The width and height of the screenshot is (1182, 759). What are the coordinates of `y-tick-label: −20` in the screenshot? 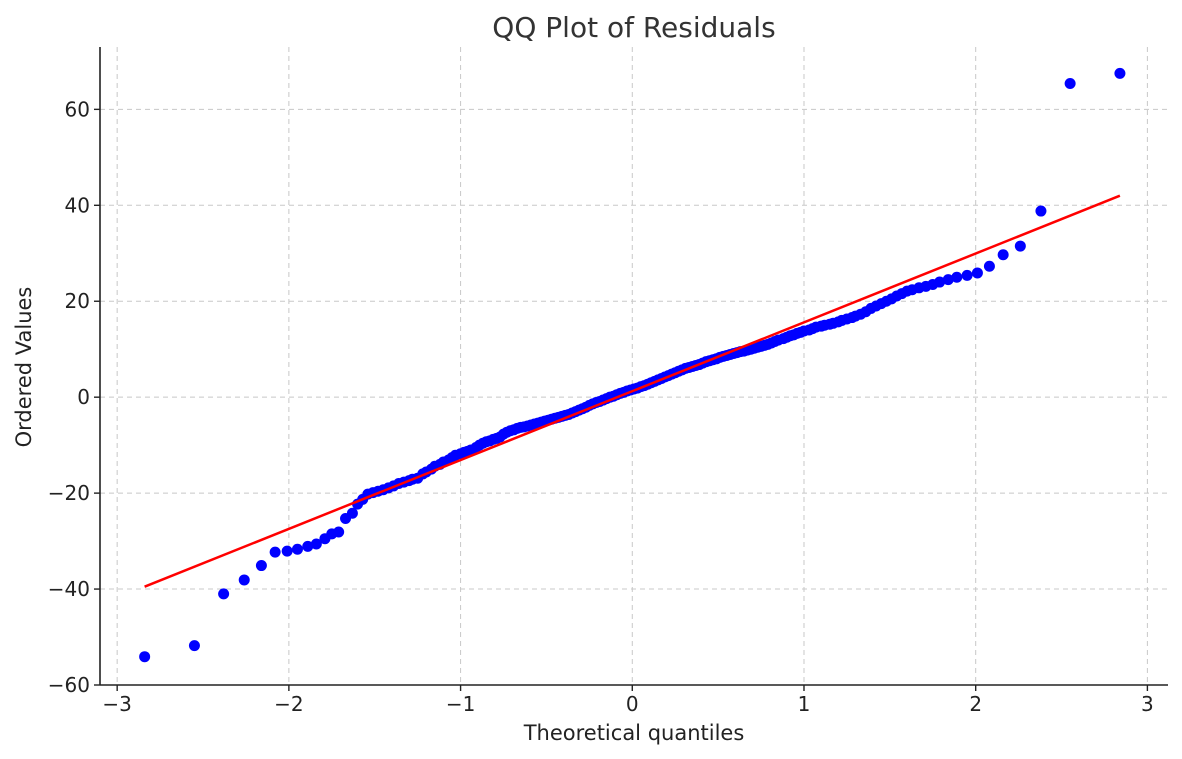 It's located at (69, 493).